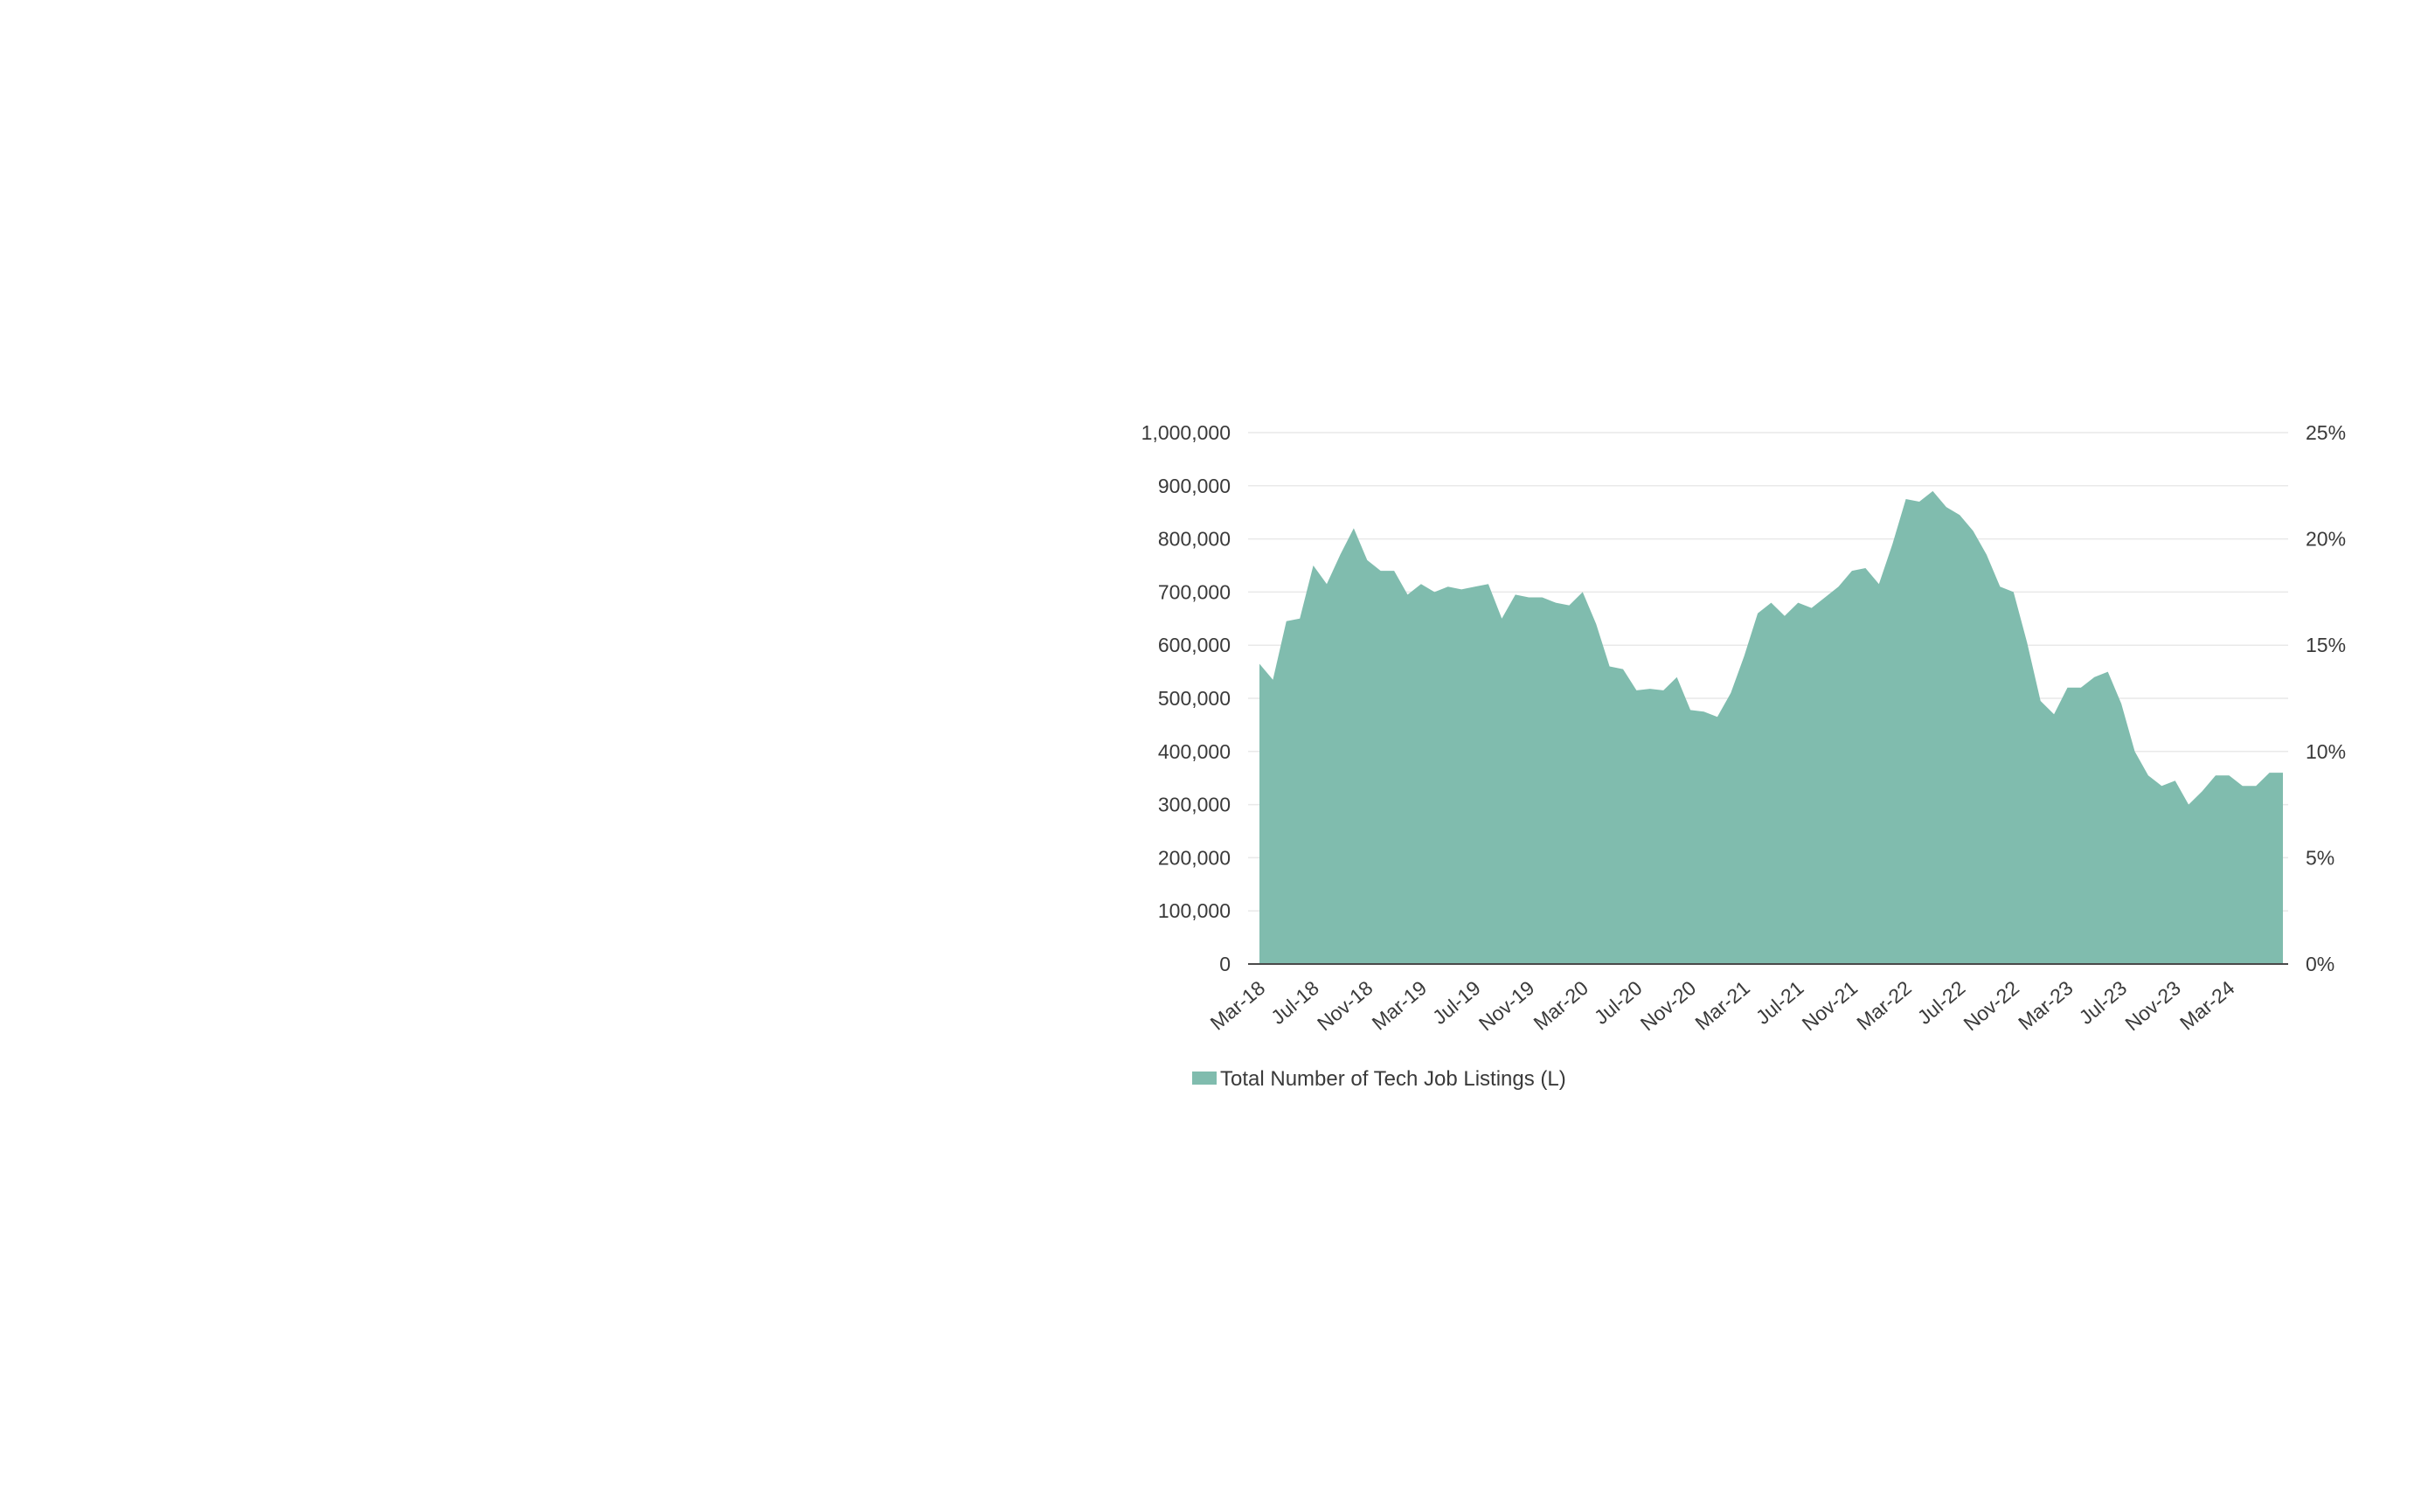 The width and height of the screenshot is (2428, 1512). I want to click on x-tick-label: Mar-19, so click(1400, 1005).